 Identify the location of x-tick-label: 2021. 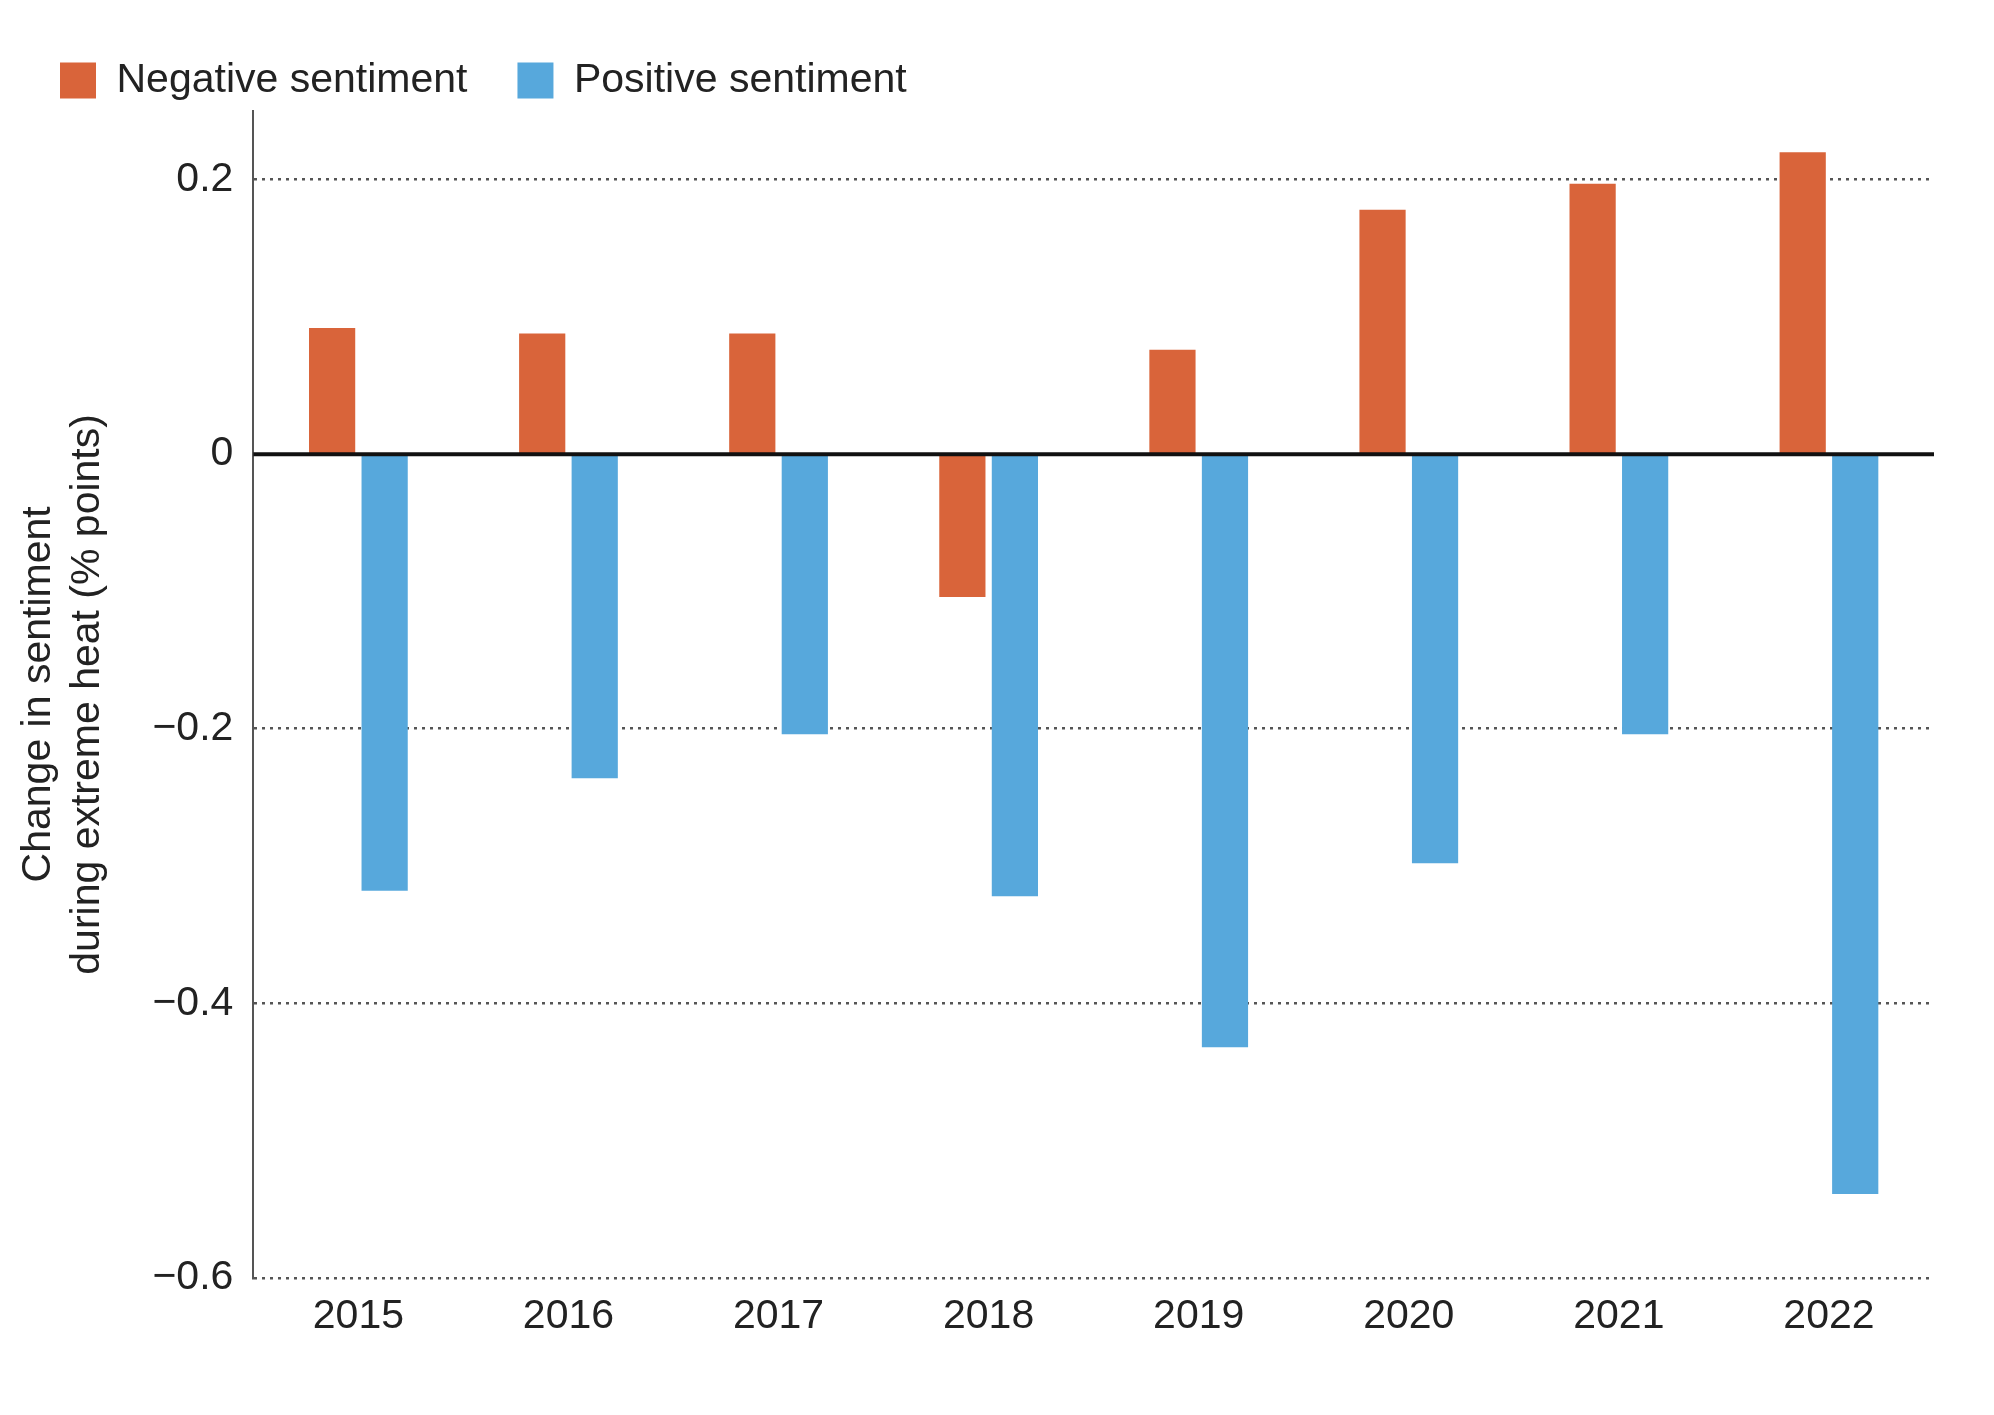
(1619, 1313).